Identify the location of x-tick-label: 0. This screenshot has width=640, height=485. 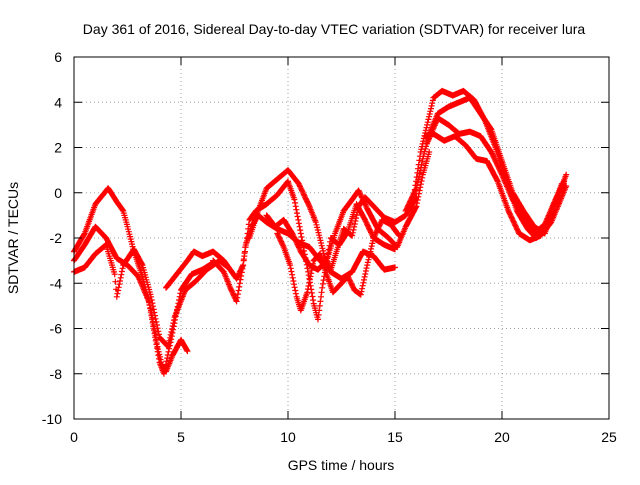
(74, 437).